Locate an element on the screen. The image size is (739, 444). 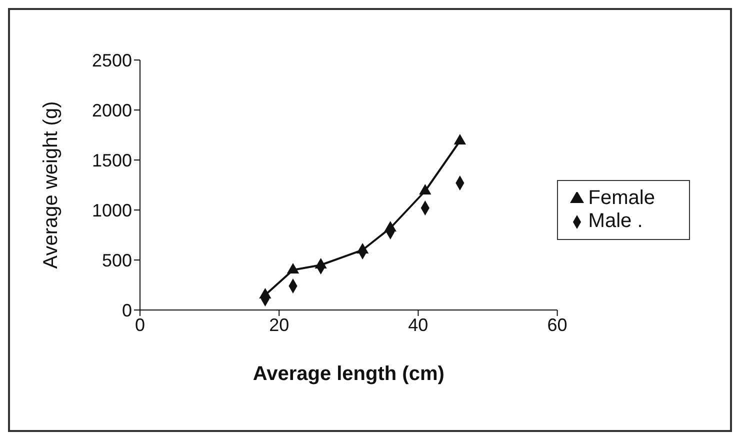
x-tick-label: 60 is located at coordinates (557, 324).